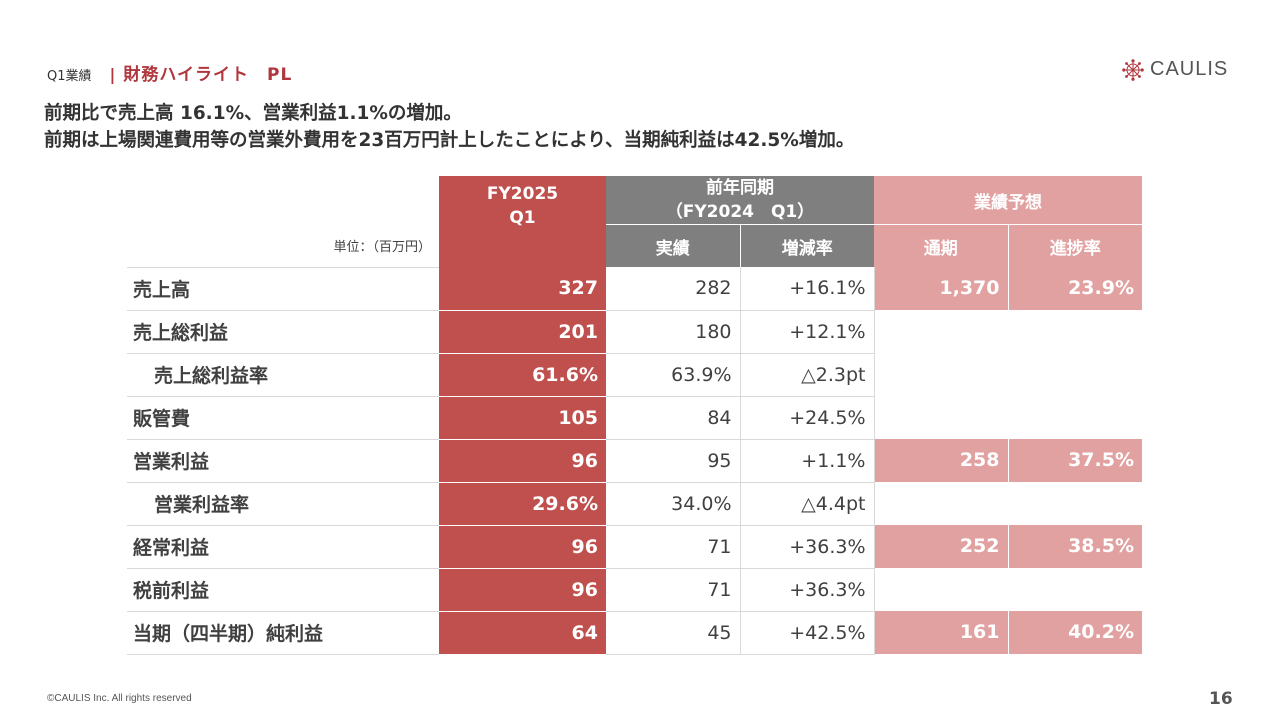 The height and width of the screenshot is (720, 1280). What do you see at coordinates (1075, 245) in the screenshot?
I see `header-forecast-progress: 進捗率` at bounding box center [1075, 245].